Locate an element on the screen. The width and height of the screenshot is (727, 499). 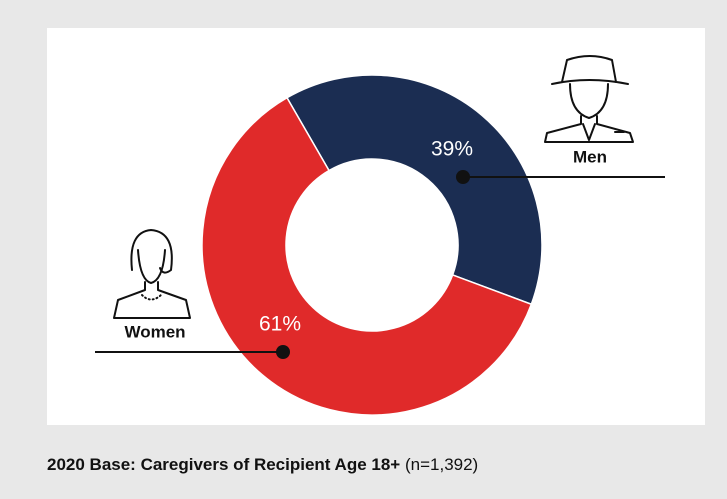
men-icon is located at coordinates (589, 99).